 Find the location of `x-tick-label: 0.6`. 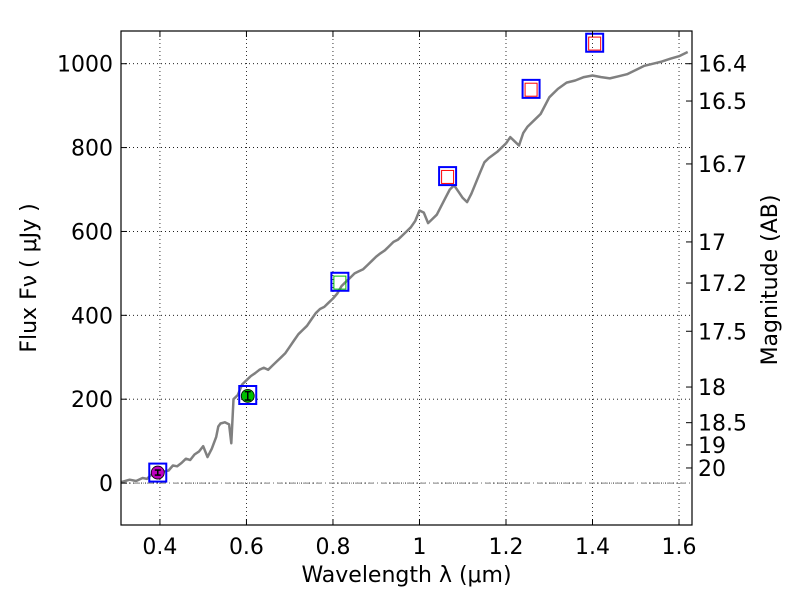

x-tick-label: 0.6 is located at coordinates (246, 547).